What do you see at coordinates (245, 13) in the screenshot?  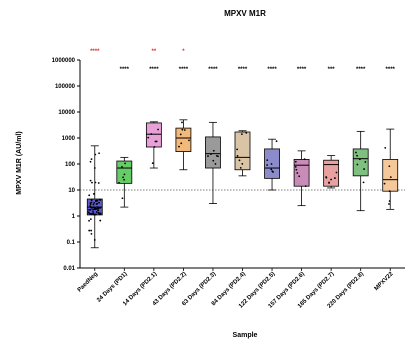 I see `chart-title: MPXV M1R` at bounding box center [245, 13].